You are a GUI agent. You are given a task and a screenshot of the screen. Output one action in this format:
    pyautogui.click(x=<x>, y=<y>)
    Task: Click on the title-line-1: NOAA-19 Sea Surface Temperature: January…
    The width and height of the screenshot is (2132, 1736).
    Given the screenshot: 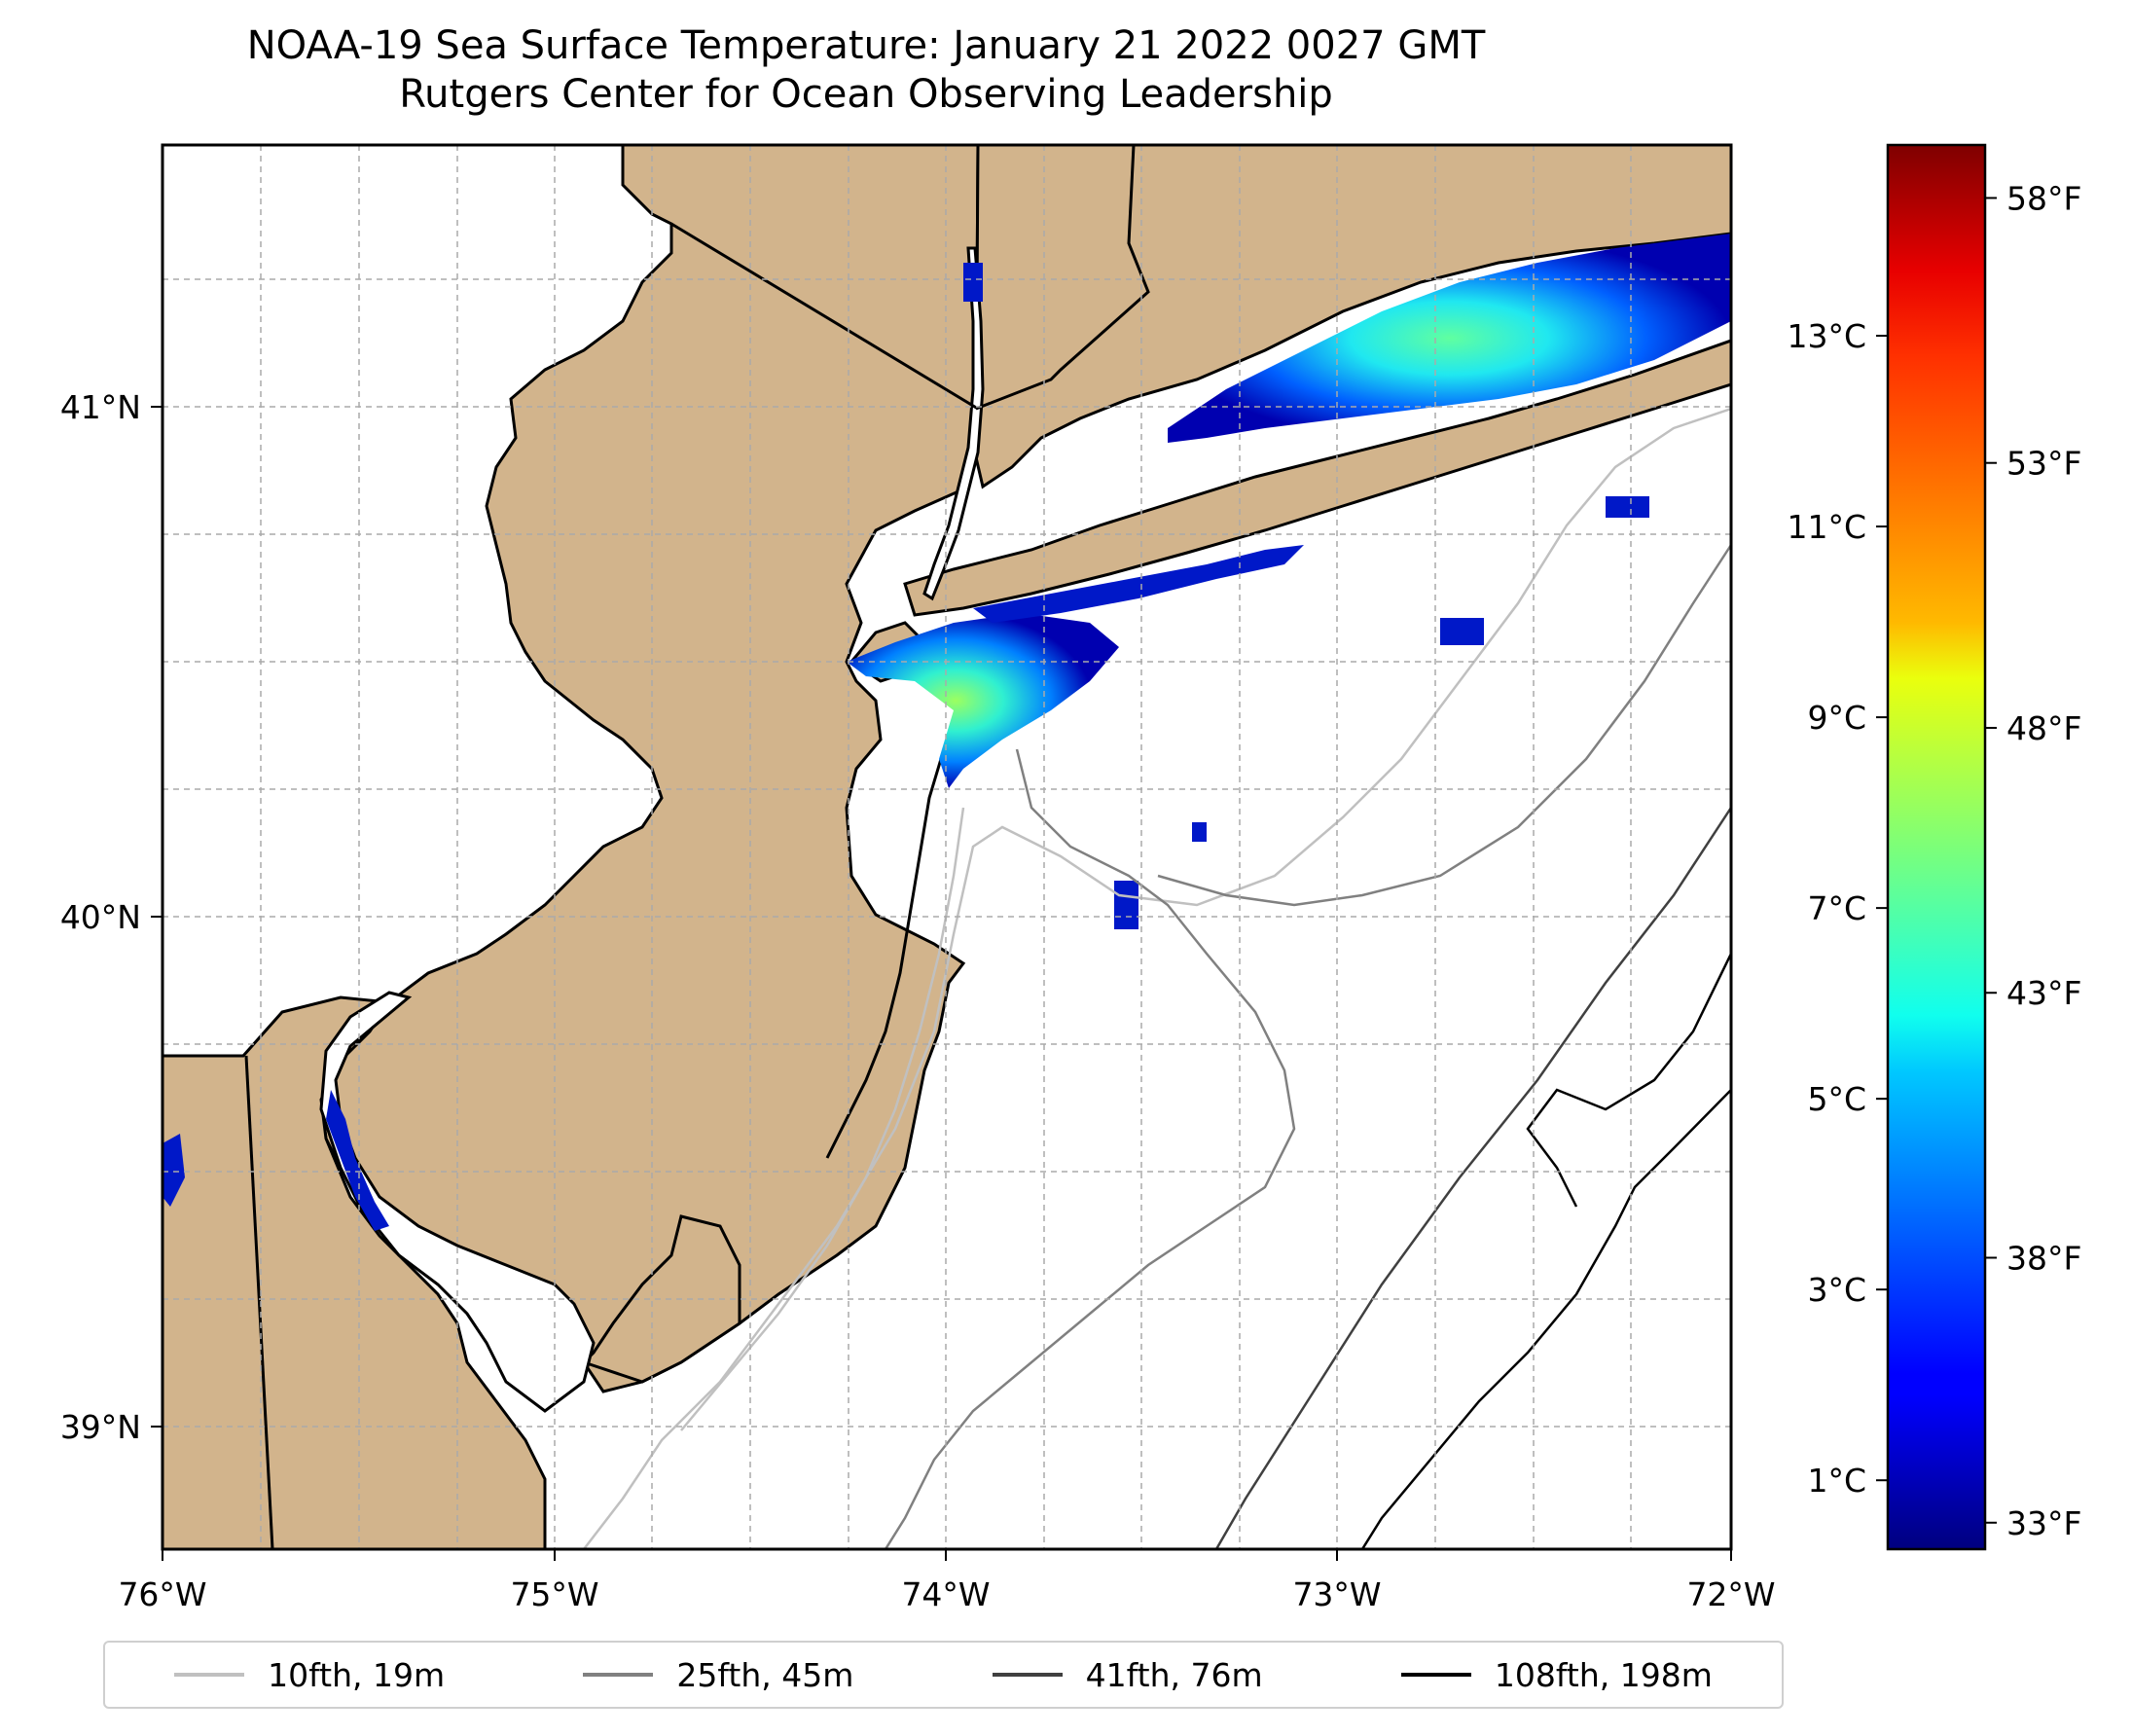 What is the action you would take?
    pyautogui.click(x=866, y=46)
    